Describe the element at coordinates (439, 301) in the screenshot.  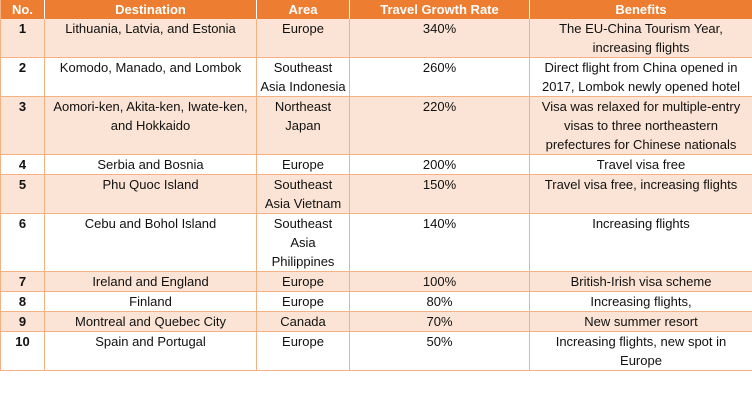
I see `cell-rate: 80%` at that location.